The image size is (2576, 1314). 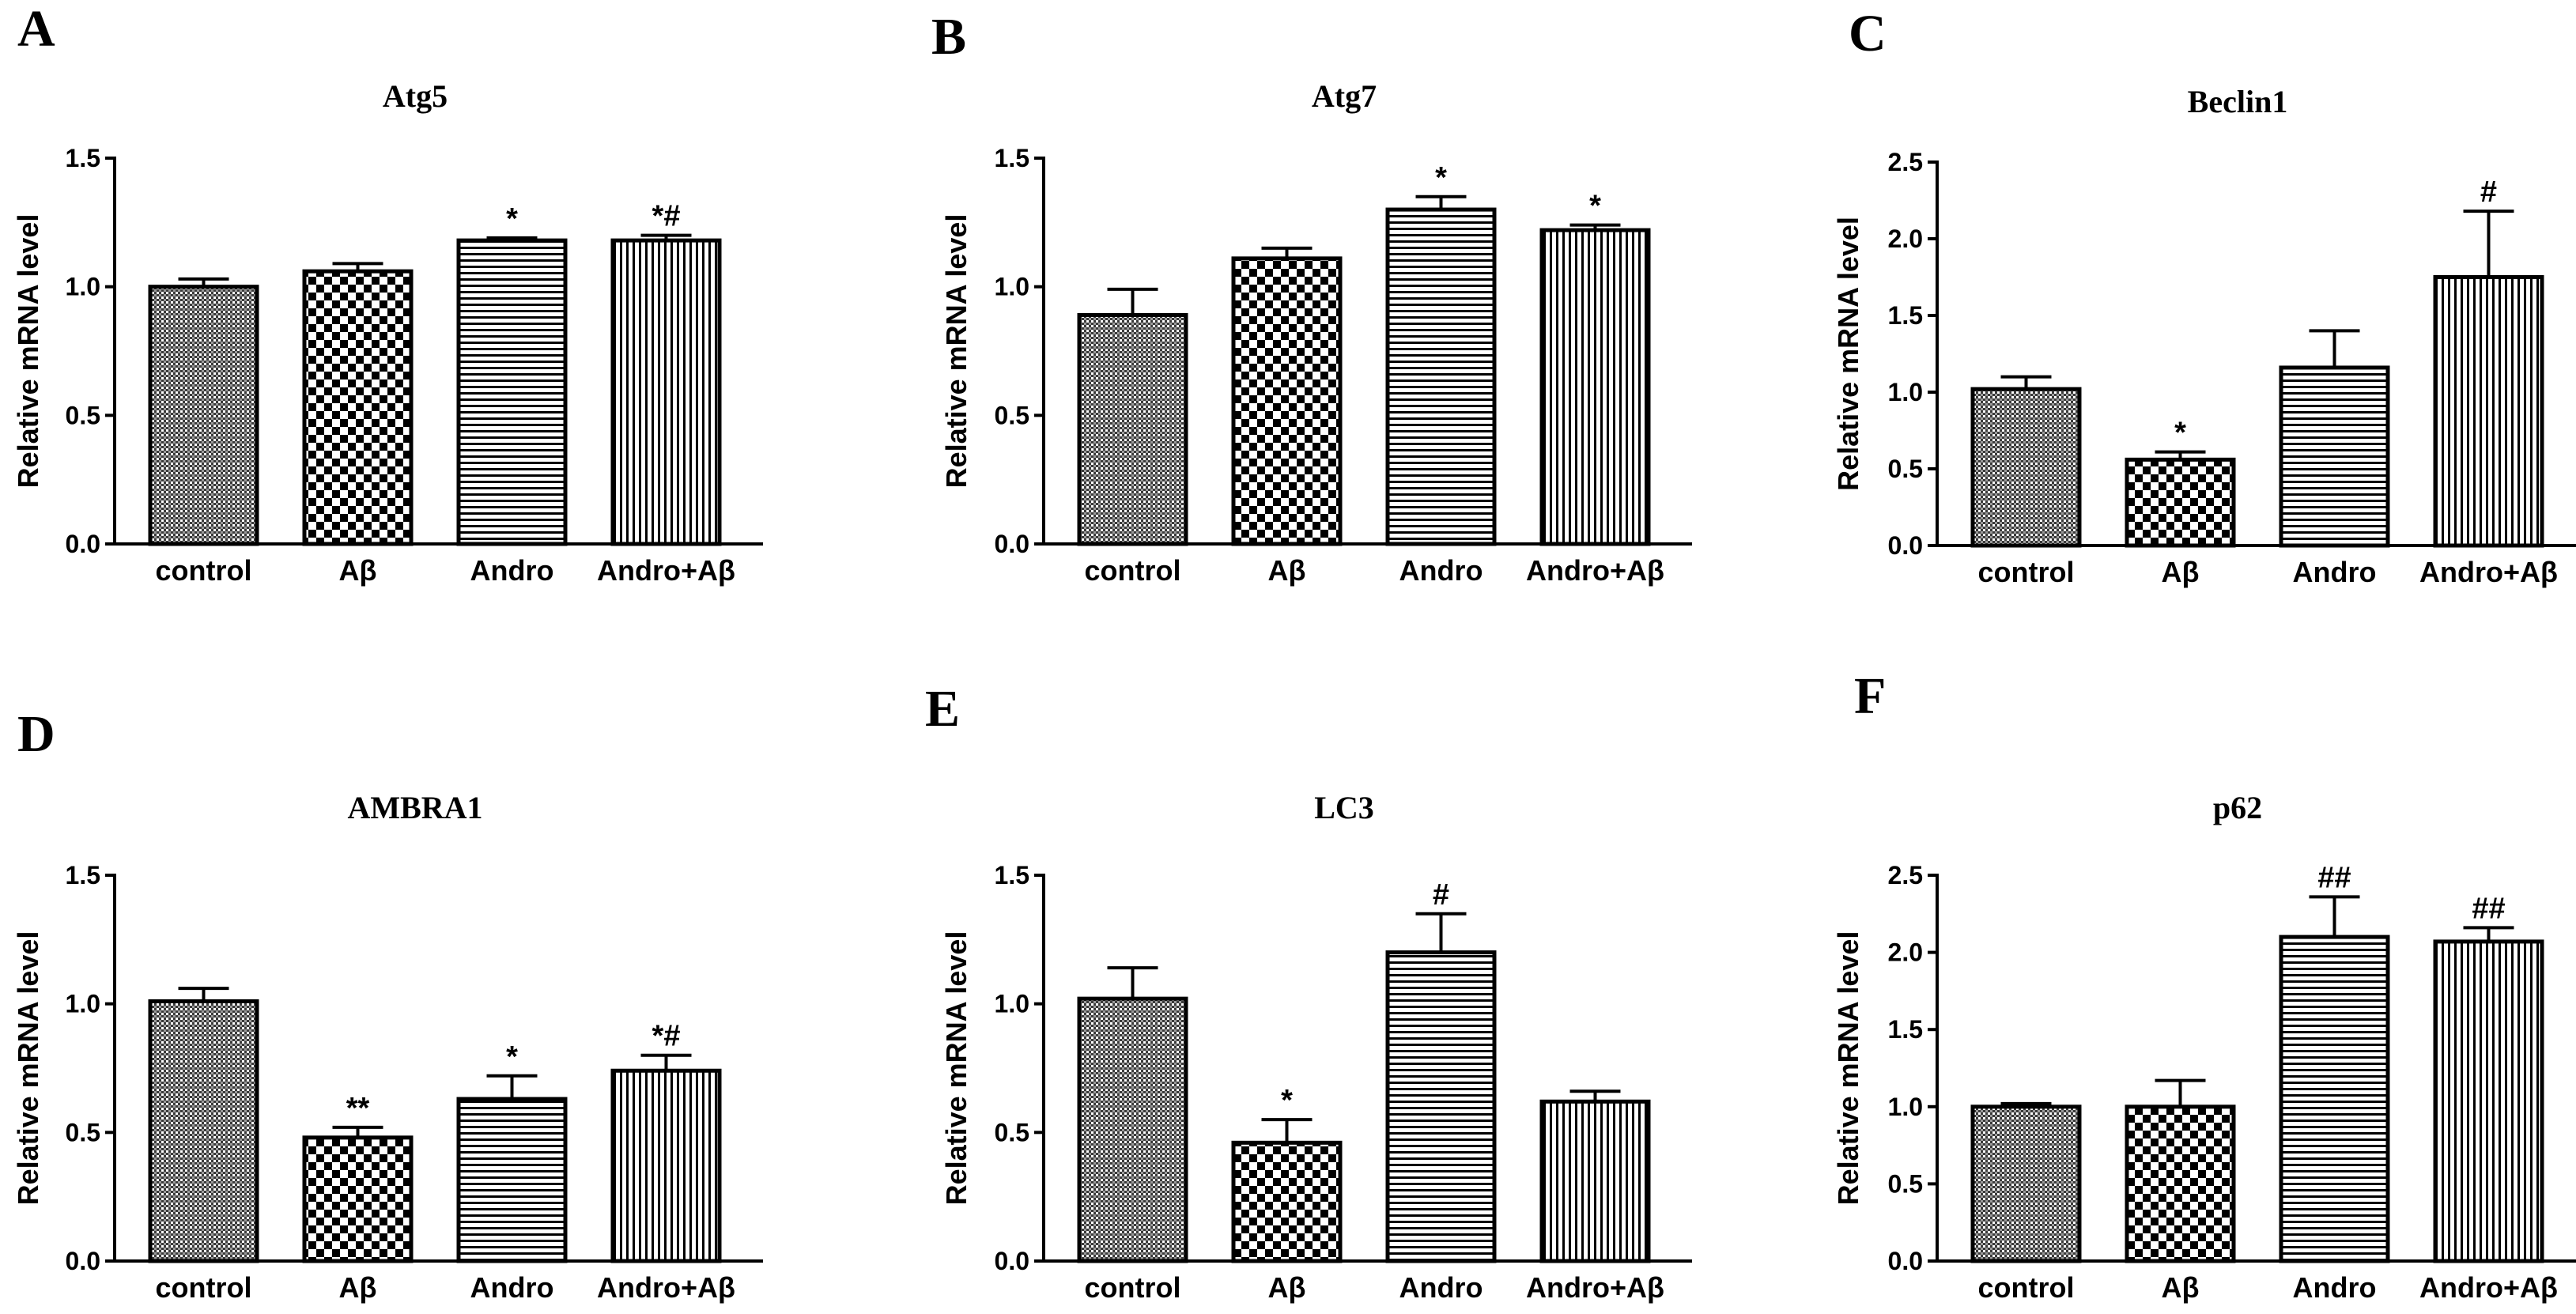 I want to click on chart-title: p62, so click(x=2237, y=808).